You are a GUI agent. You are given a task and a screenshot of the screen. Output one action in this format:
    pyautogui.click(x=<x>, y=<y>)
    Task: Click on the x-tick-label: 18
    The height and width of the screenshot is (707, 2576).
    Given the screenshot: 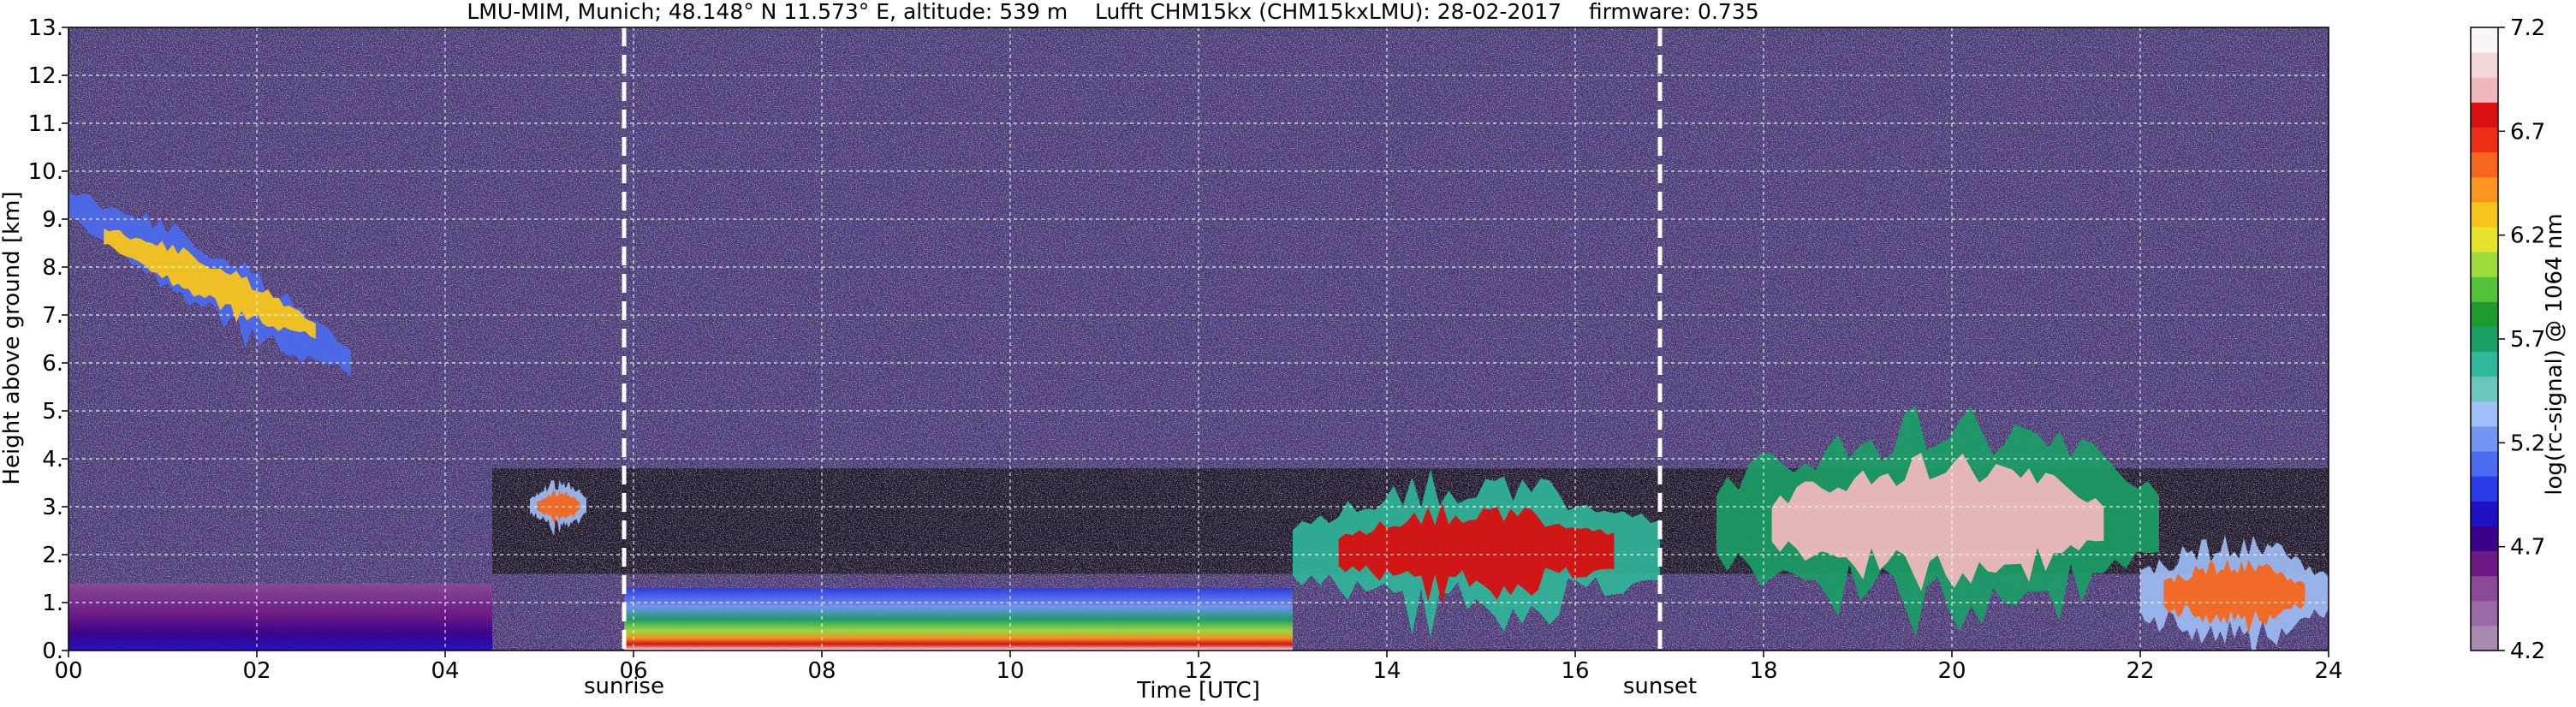 What is the action you would take?
    pyautogui.click(x=1763, y=671)
    